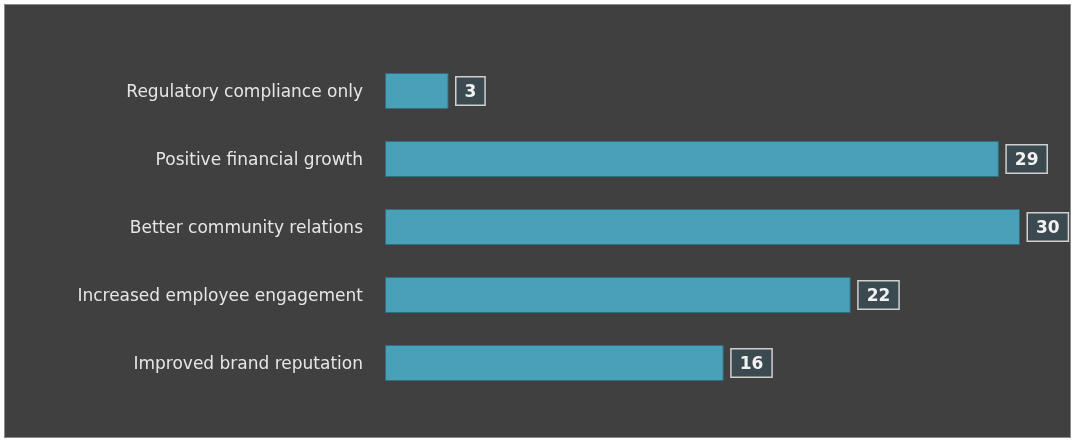 The height and width of the screenshot is (441, 1075). Describe the element at coordinates (878, 295) in the screenshot. I see `data-label: 22` at that location.